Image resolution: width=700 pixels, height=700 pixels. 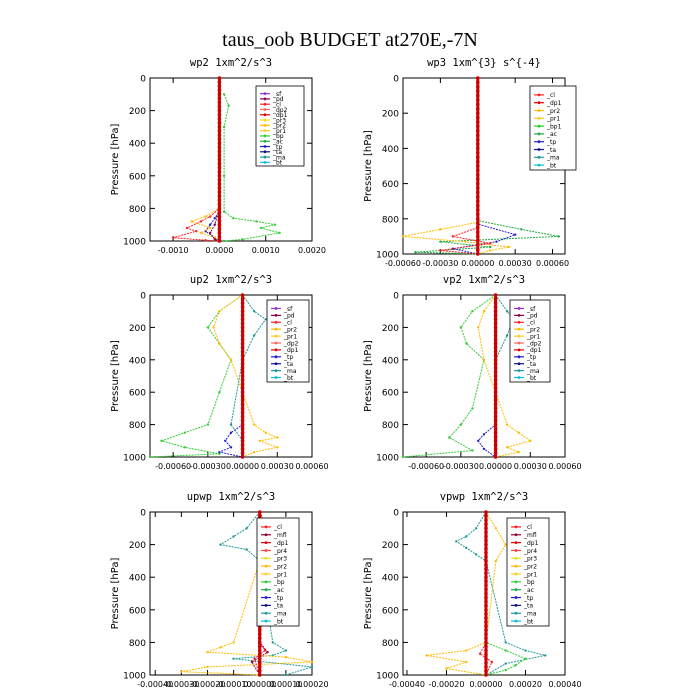 I want to click on legend-marker-ac, so click(x=539, y=134).